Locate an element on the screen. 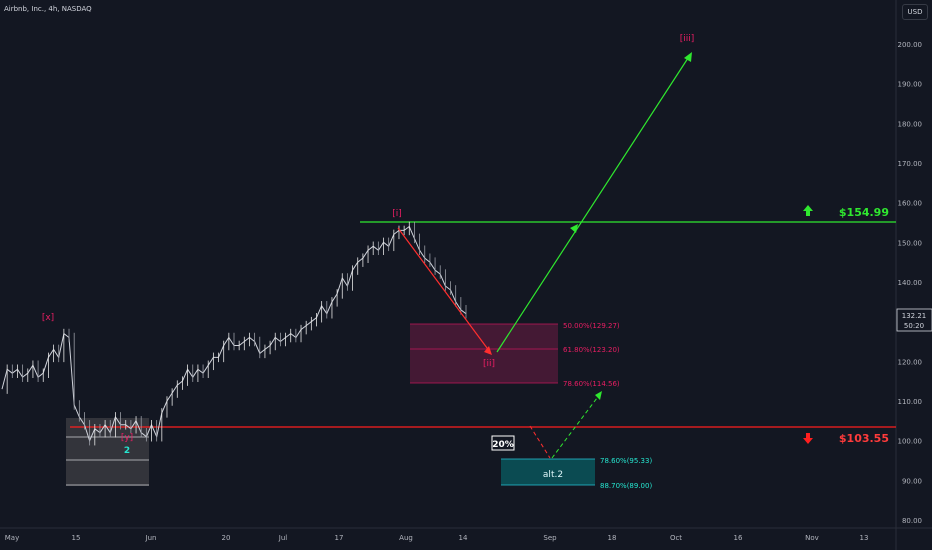 The image size is (932, 550). wave-label-2: 2 is located at coordinates (127, 451).